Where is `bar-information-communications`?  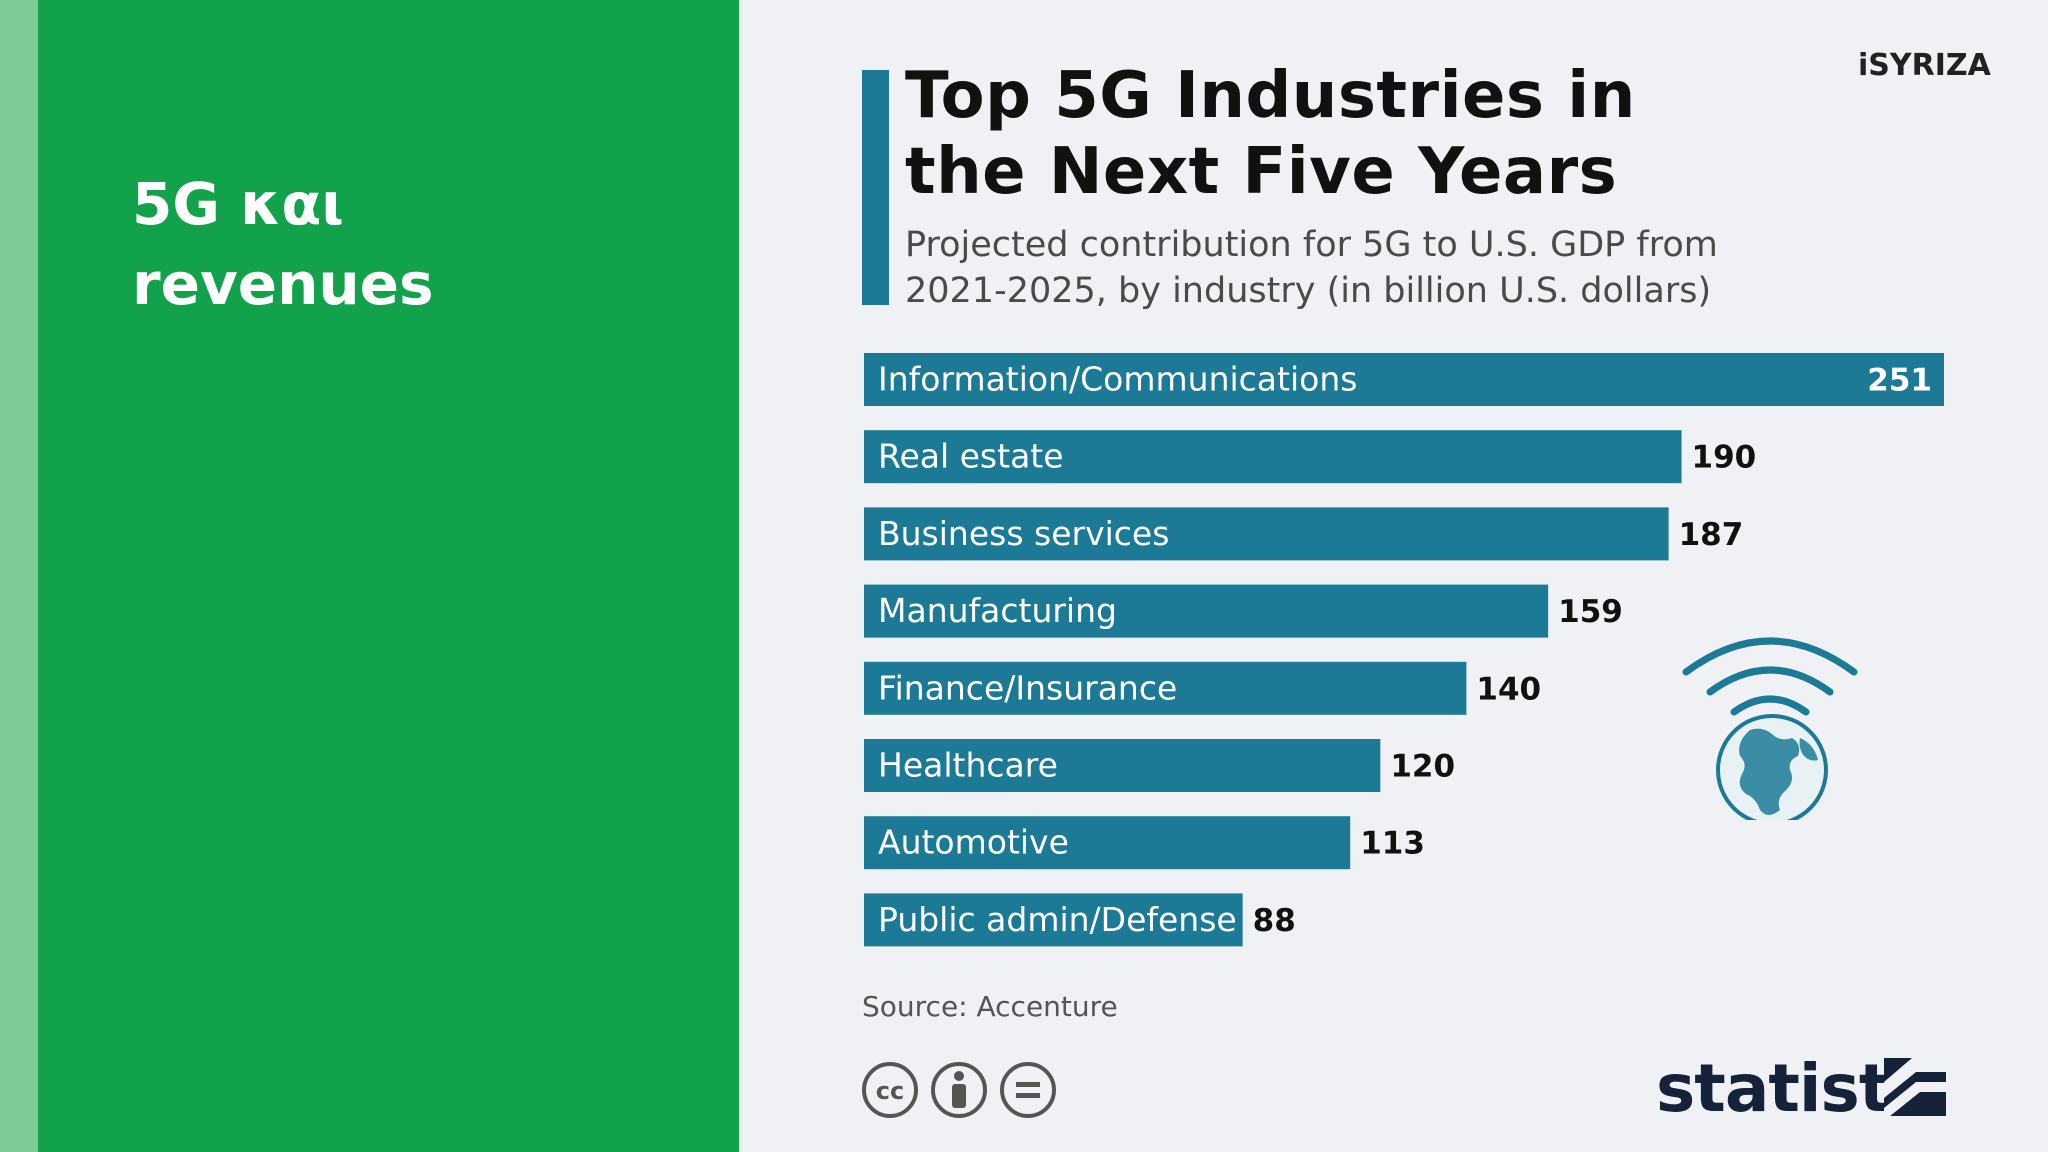 bar-information-communications is located at coordinates (1404, 379).